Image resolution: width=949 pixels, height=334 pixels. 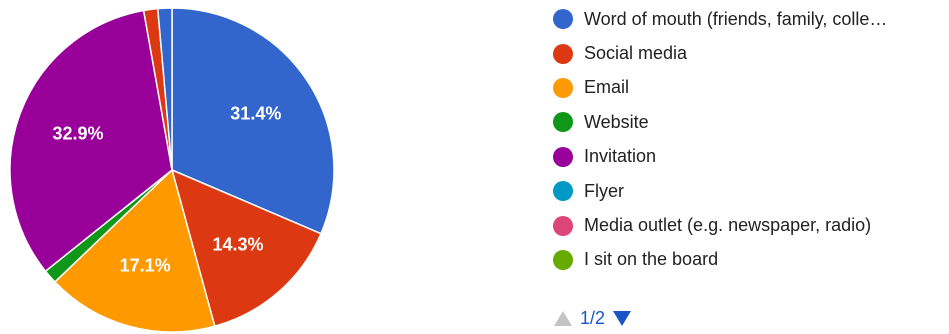 What do you see at coordinates (255, 113) in the screenshot?
I see `pie-slice-data-label: 31.4%` at bounding box center [255, 113].